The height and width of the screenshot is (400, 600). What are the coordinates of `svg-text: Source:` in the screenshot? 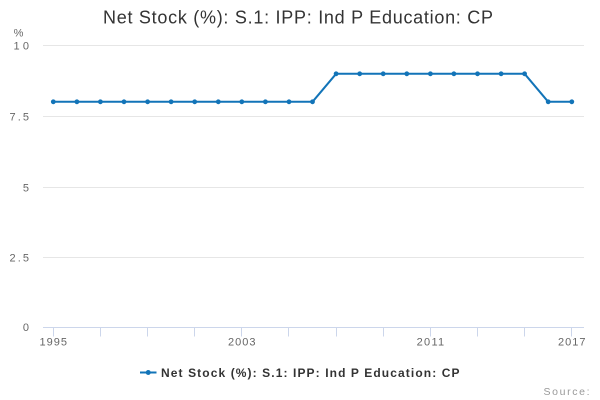 It's located at (567, 392).